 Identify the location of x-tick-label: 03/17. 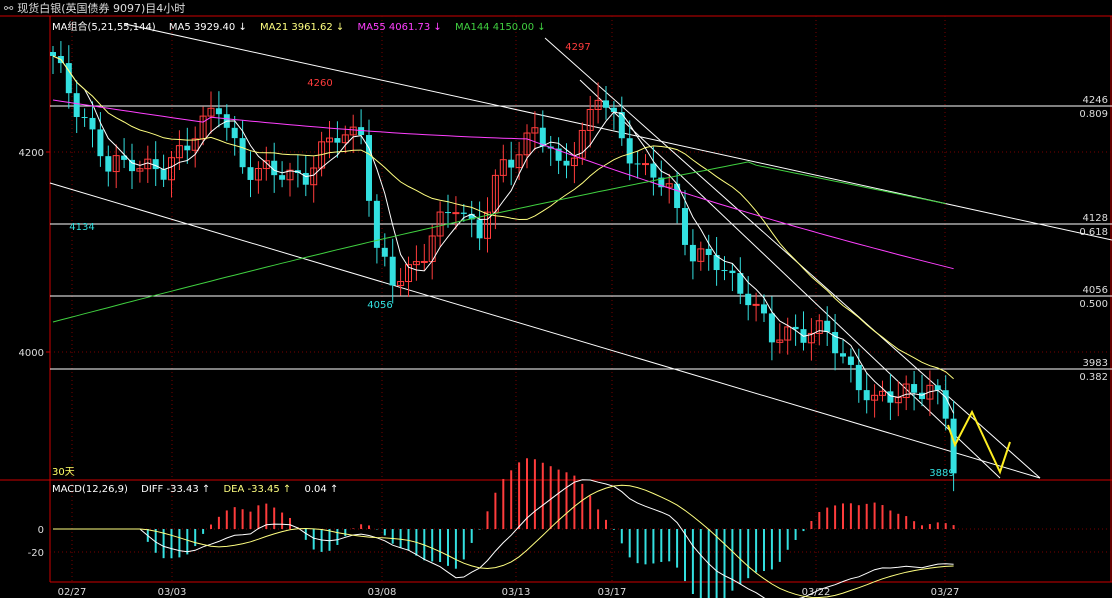
(612, 592).